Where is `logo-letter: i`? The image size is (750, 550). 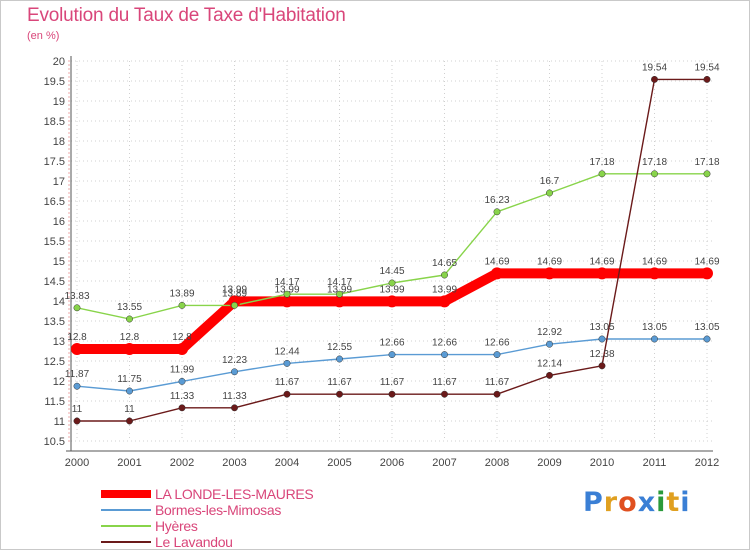 logo-letter: i is located at coordinates (685, 502).